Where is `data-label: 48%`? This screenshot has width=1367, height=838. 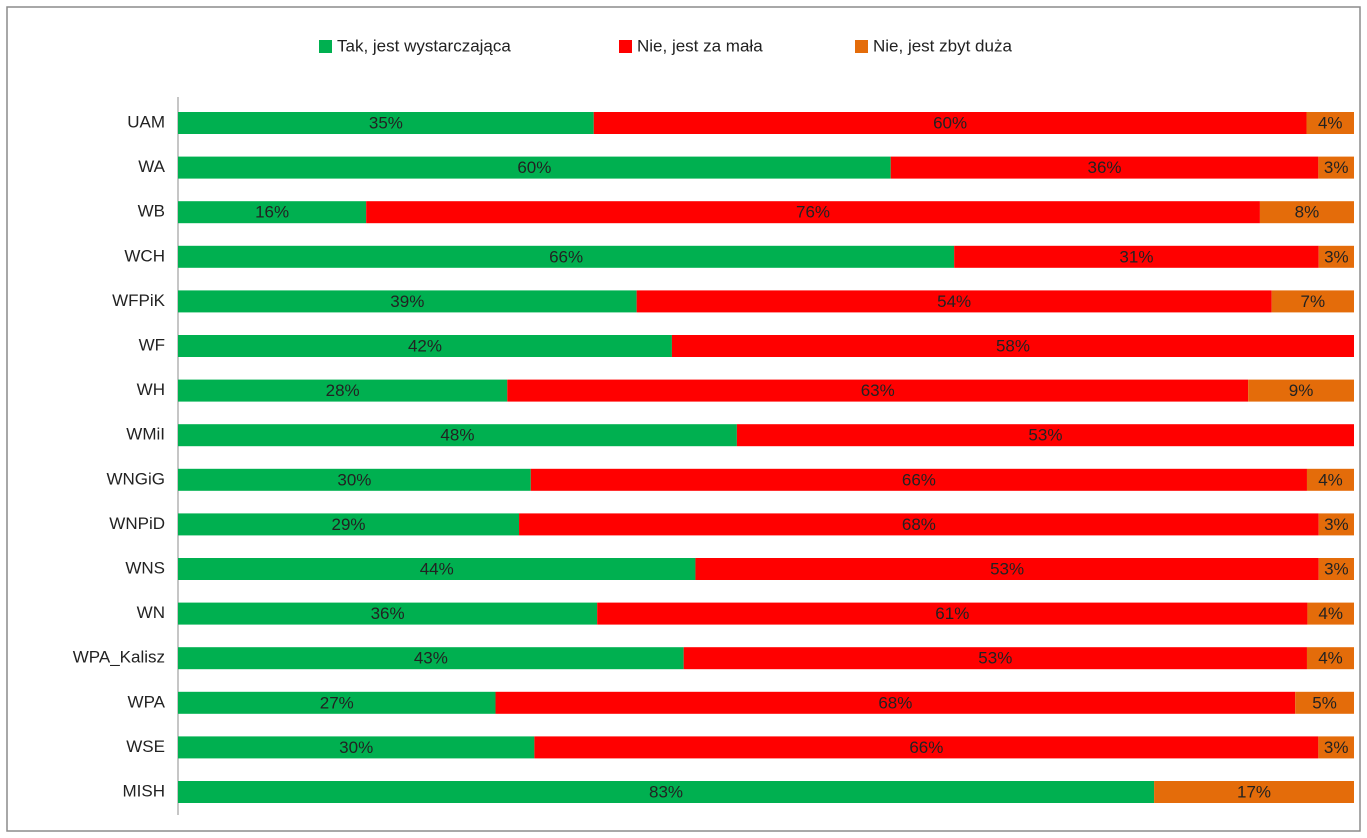 data-label: 48% is located at coordinates (457, 435).